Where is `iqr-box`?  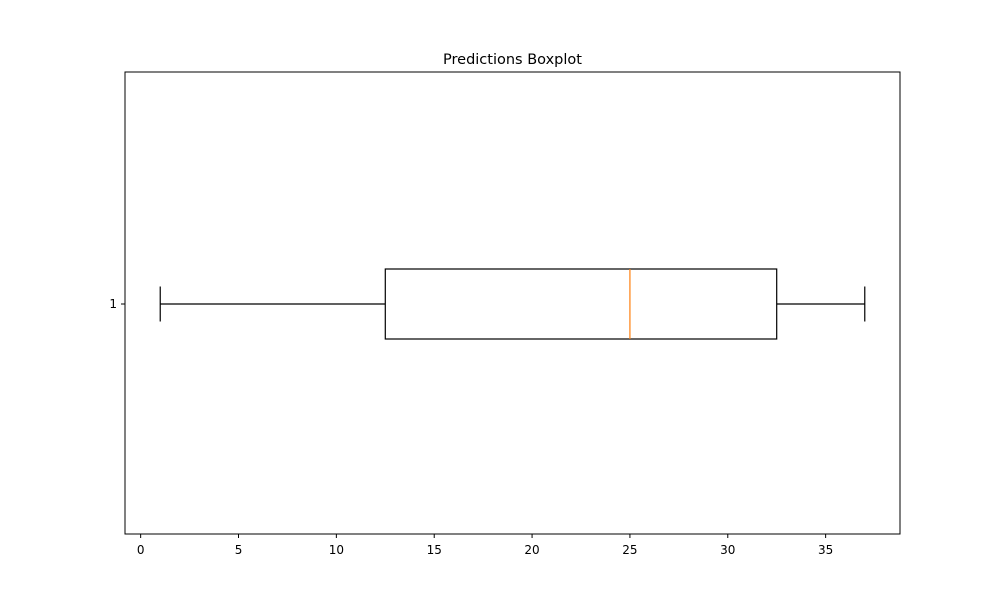 iqr-box is located at coordinates (581, 304).